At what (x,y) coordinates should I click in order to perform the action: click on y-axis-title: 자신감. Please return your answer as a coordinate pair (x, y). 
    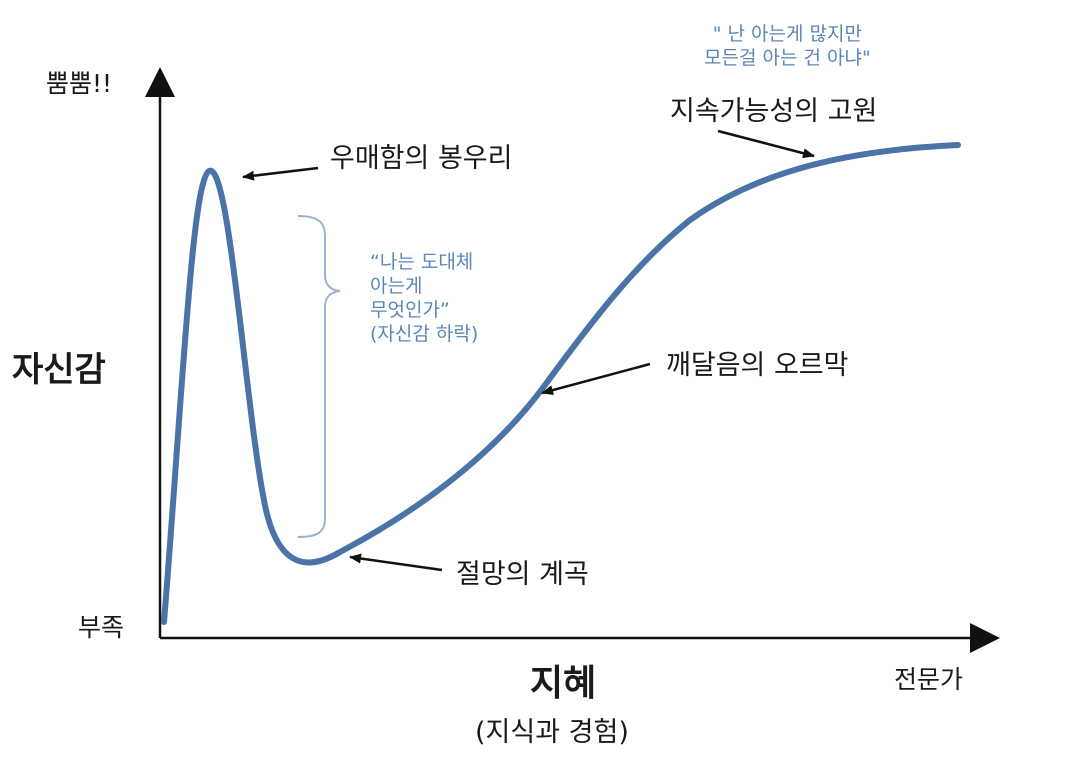
    Looking at the image, I should click on (59, 370).